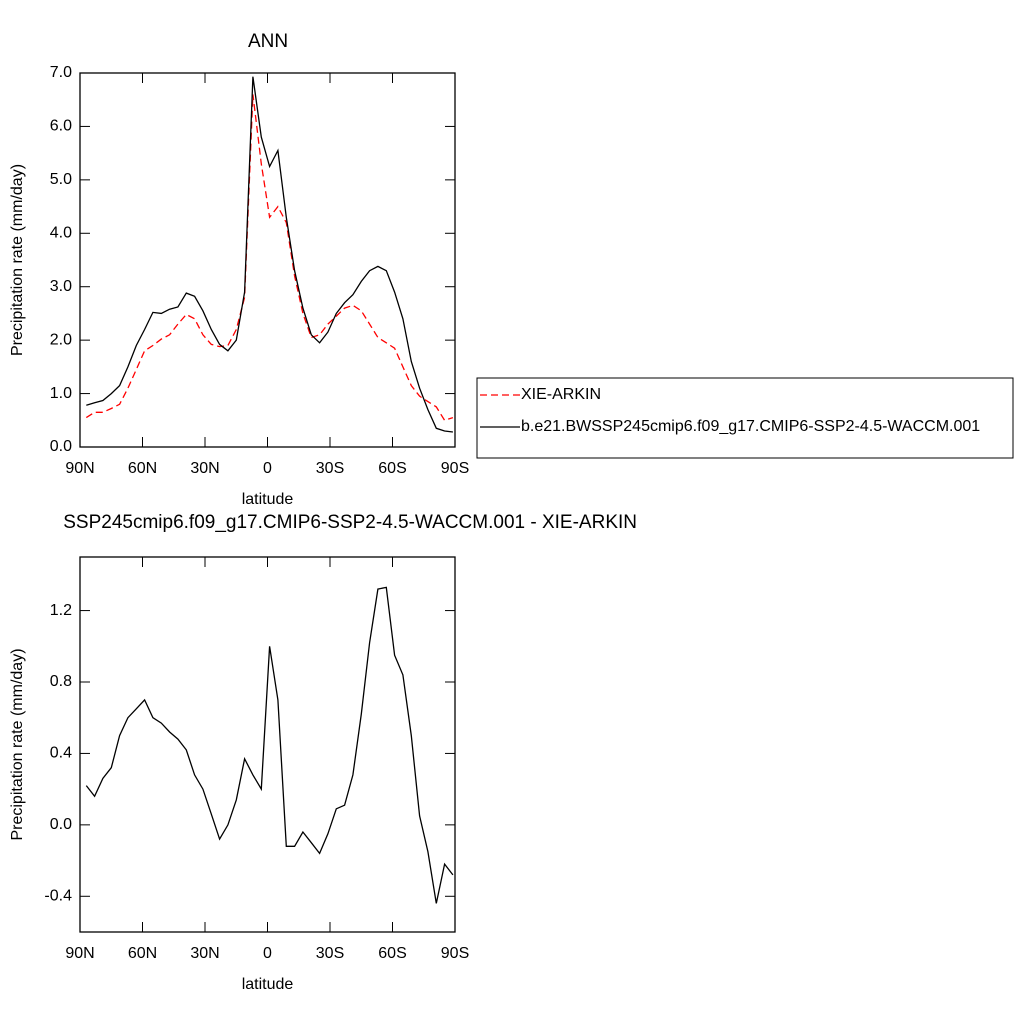 This screenshot has width=1024, height=1024. What do you see at coordinates (61, 753) in the screenshot?
I see `y-tick-label: 0.4` at bounding box center [61, 753].